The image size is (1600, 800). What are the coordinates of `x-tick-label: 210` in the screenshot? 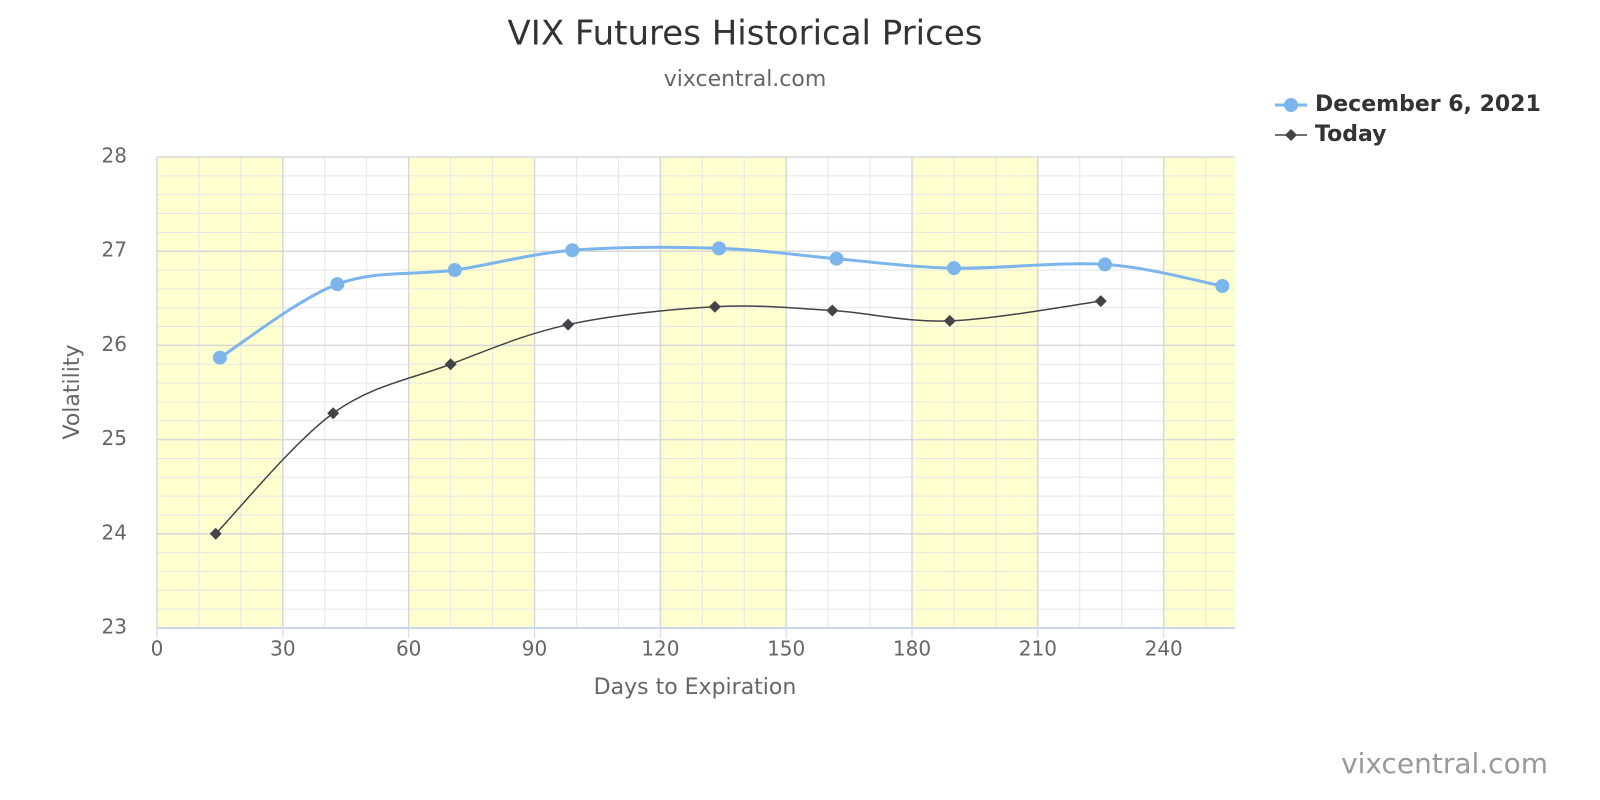 It's located at (1038, 649).